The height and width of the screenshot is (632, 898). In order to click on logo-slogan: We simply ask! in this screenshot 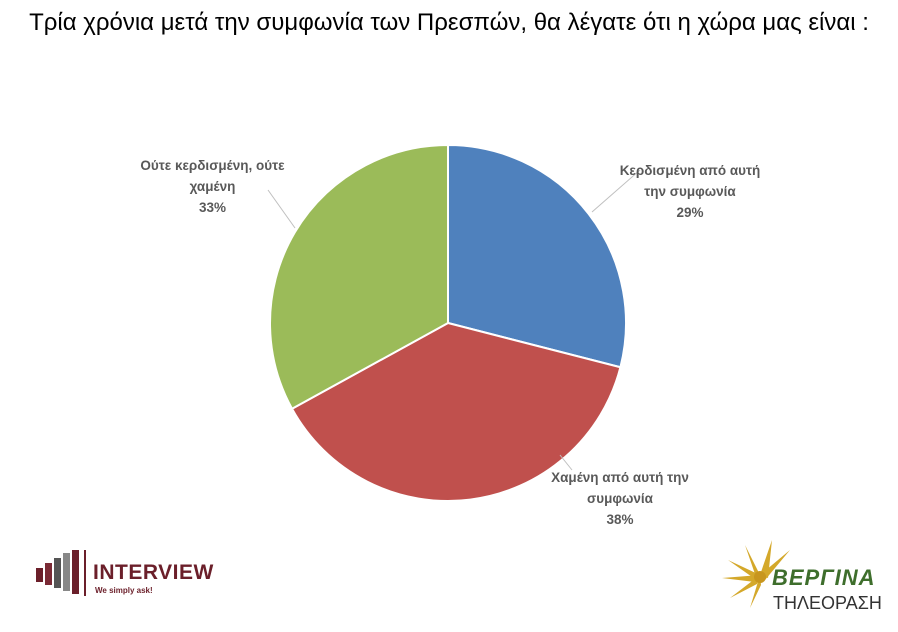, I will do `click(124, 590)`.